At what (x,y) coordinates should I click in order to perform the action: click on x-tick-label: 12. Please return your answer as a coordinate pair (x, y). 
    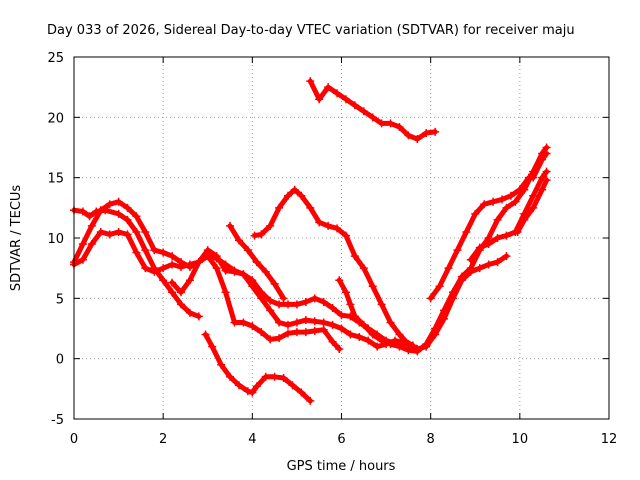
    Looking at the image, I should click on (609, 439).